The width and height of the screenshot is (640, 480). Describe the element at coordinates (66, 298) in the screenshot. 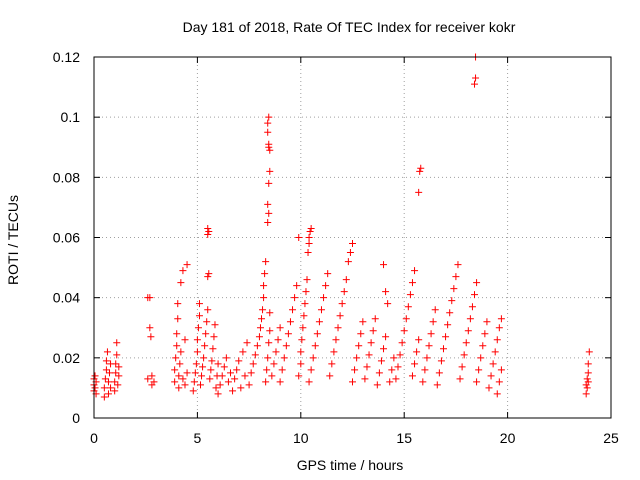

I see `y-tick-label: 0.04` at that location.